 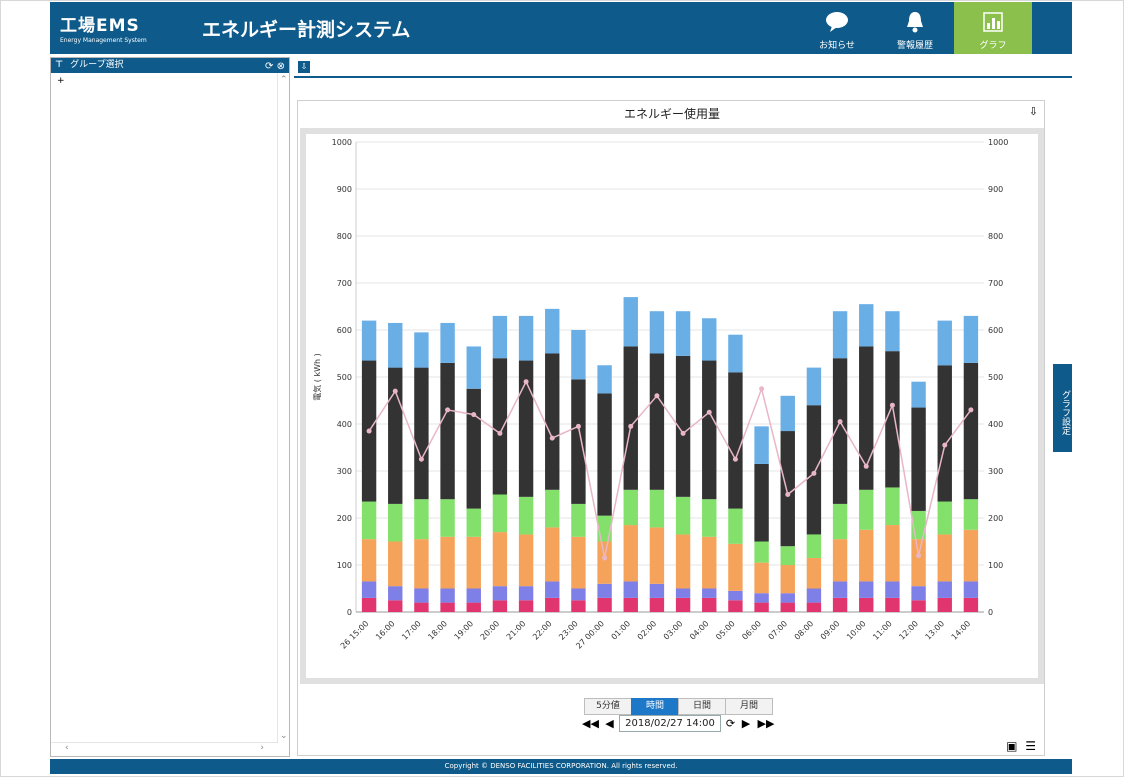 I want to click on tree-root: +, so click(x=61, y=81).